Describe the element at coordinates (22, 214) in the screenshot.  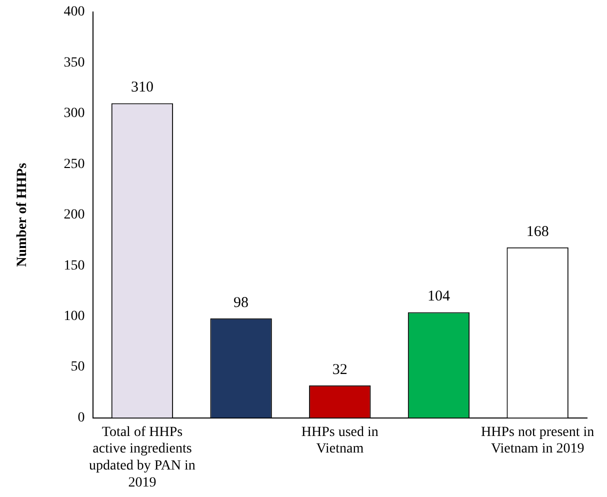
I see `y-axis-title: Number of HHPs` at that location.